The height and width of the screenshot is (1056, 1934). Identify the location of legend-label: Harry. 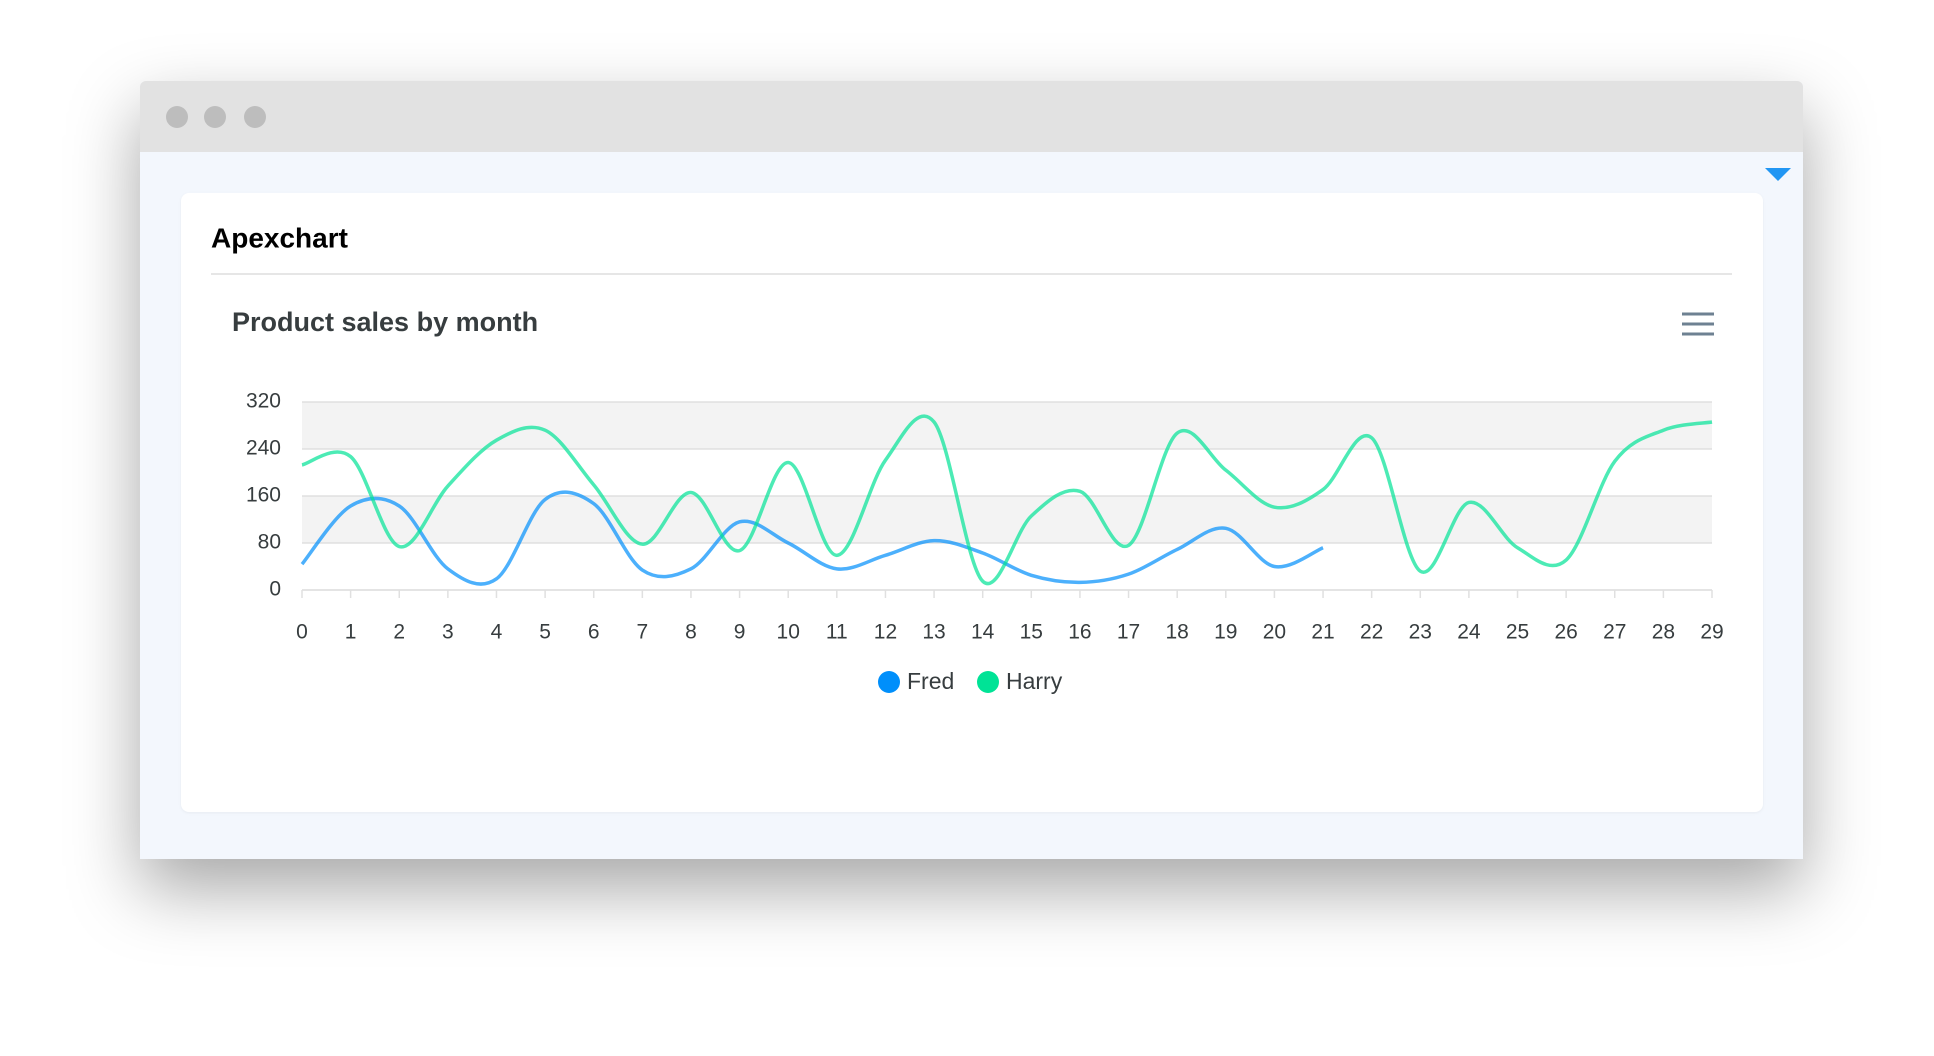
(1034, 681).